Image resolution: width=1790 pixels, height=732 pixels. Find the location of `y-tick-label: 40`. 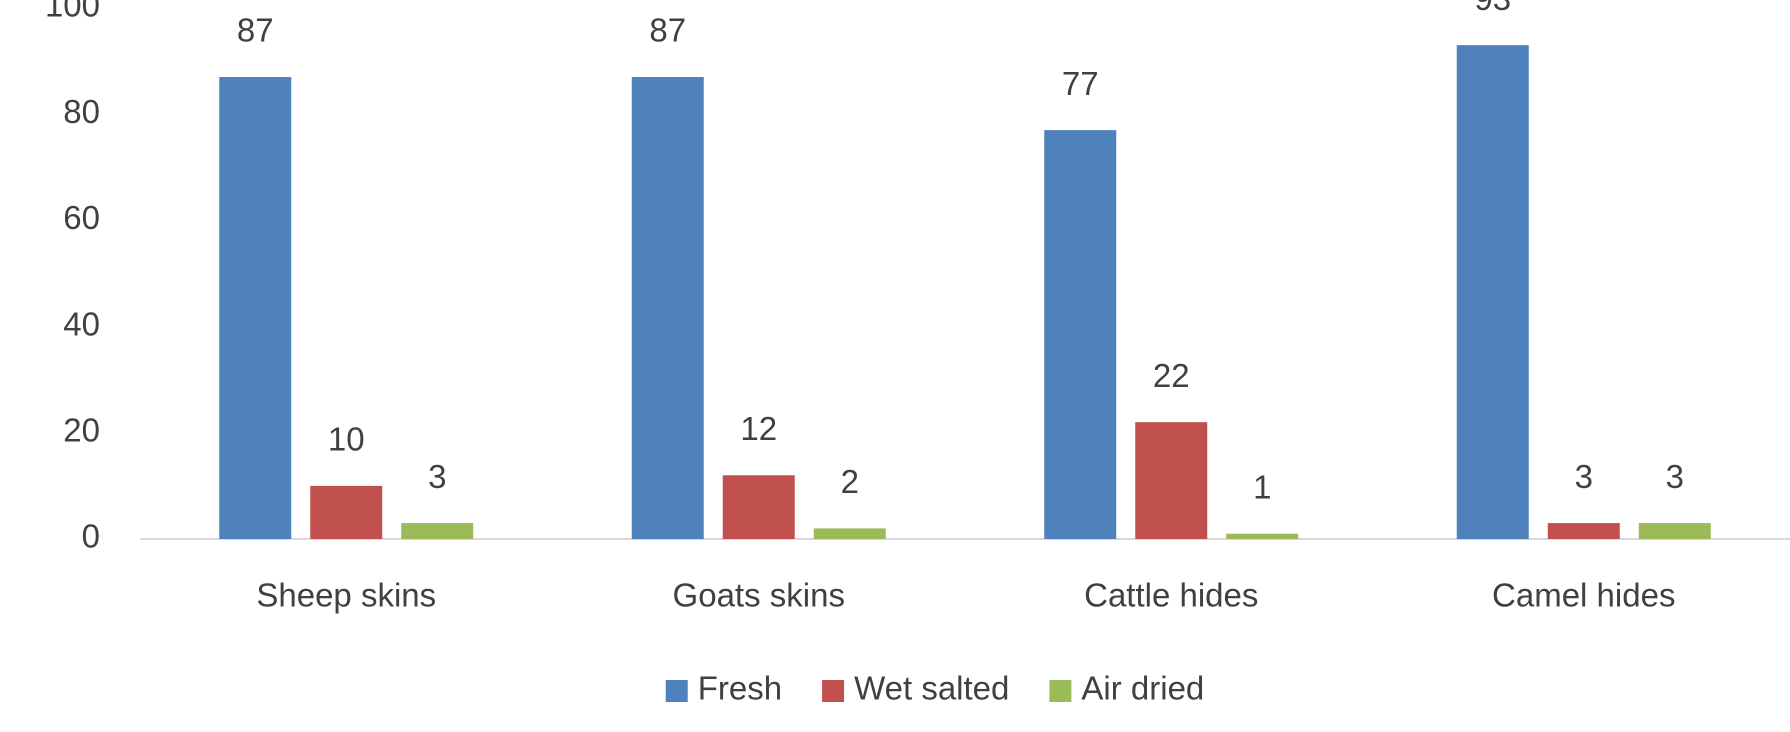

y-tick-label: 40 is located at coordinates (81, 323).